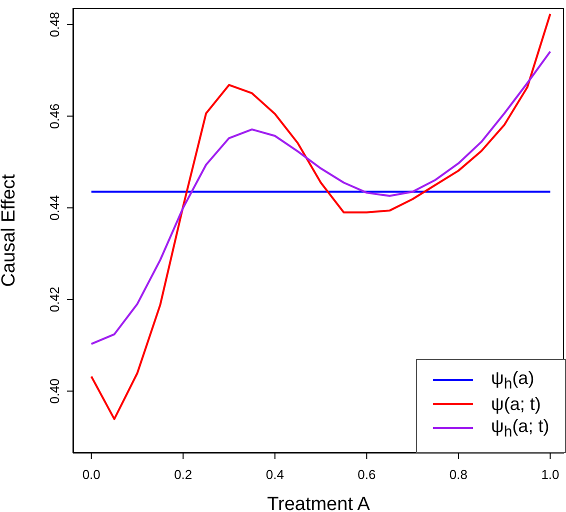 The width and height of the screenshot is (566, 512). Describe the element at coordinates (54, 299) in the screenshot. I see `y-tick-label: 0.42` at that location.